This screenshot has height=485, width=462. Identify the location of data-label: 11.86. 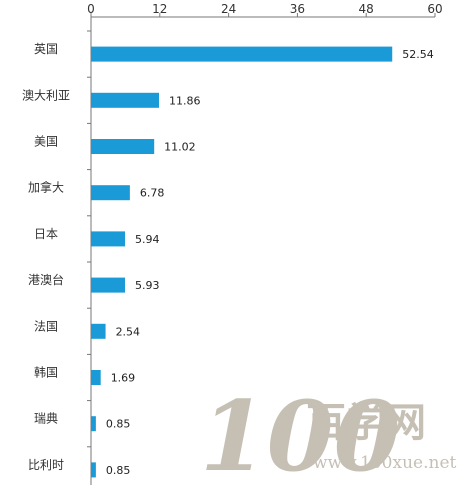
(185, 100).